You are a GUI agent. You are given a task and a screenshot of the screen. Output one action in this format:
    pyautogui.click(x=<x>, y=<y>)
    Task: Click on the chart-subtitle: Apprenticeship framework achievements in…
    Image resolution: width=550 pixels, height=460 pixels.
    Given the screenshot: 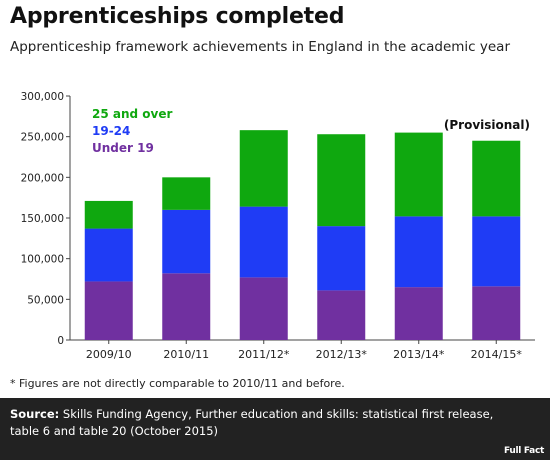 What is the action you would take?
    pyautogui.click(x=260, y=47)
    